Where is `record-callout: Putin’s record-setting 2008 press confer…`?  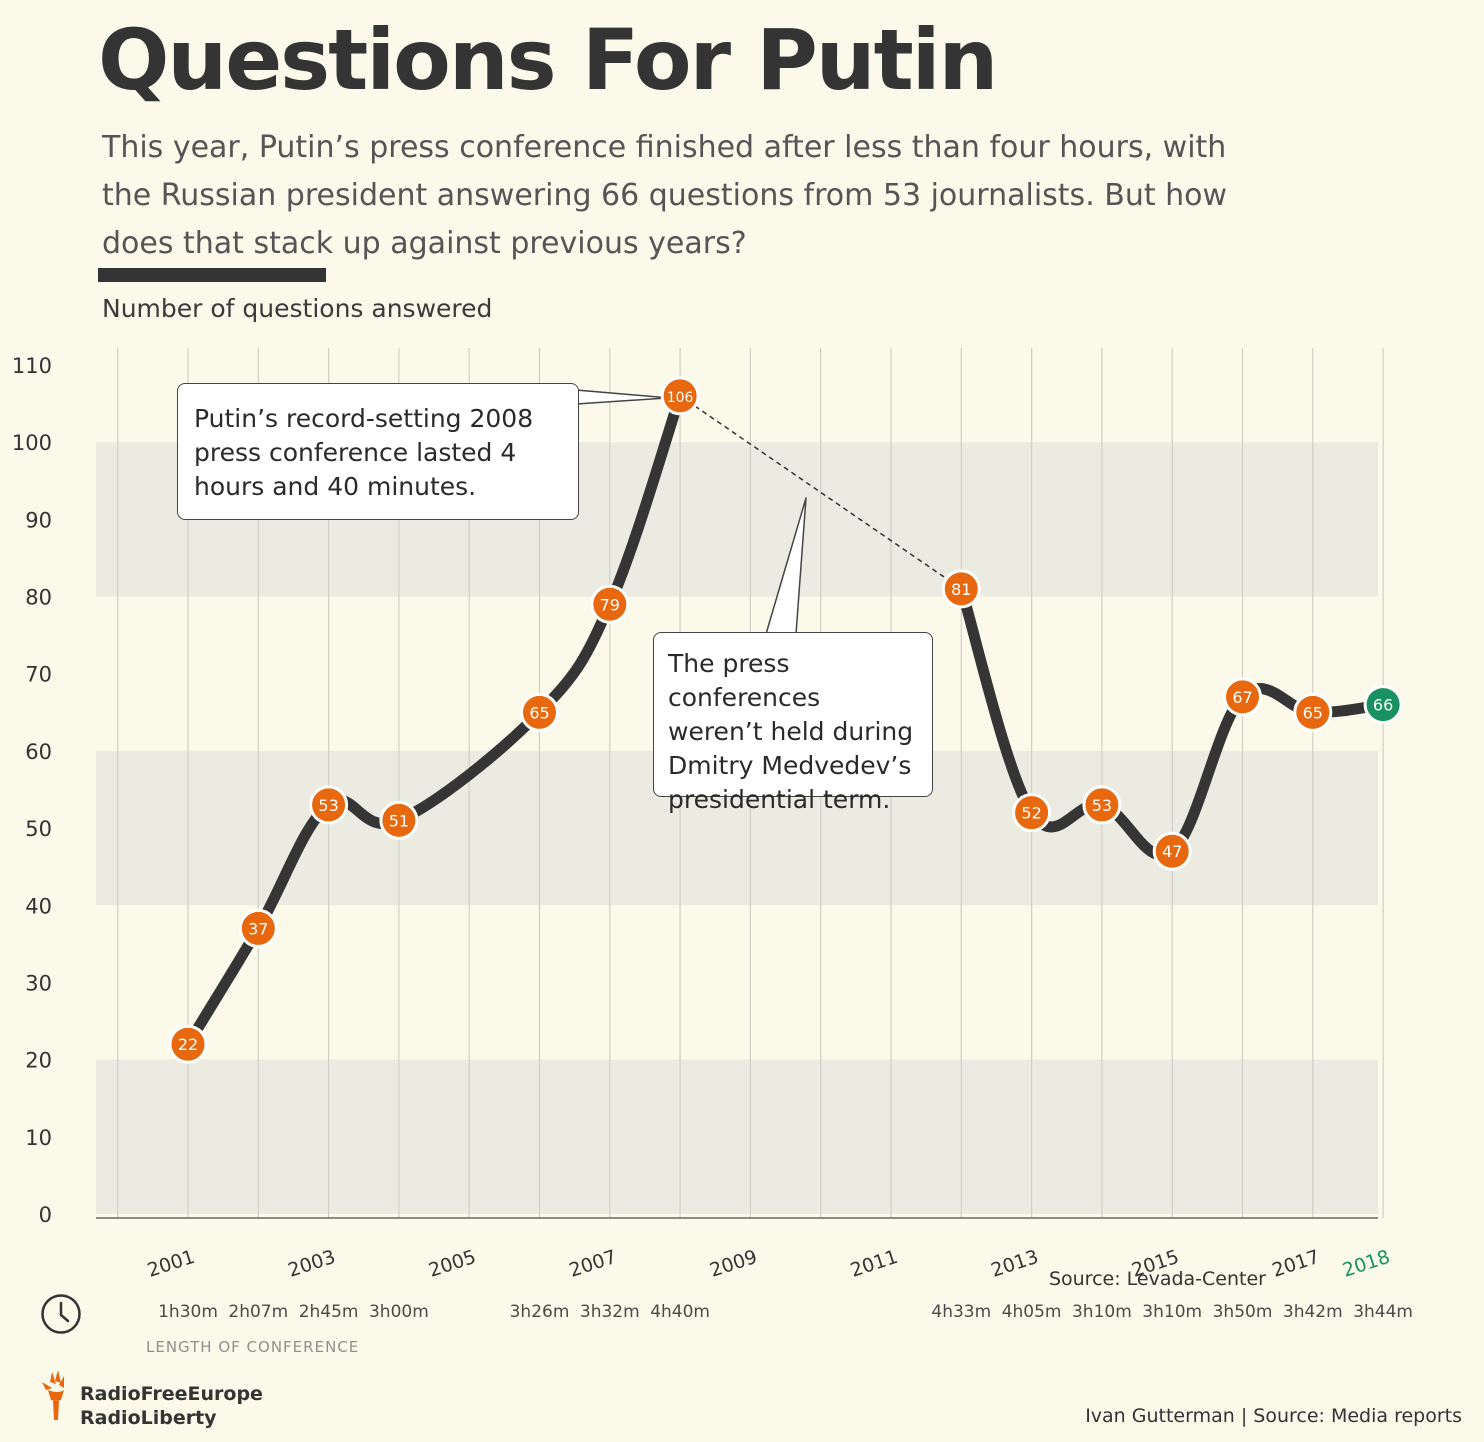 record-callout: Putin’s record-setting 2008 press confer… is located at coordinates (378, 451).